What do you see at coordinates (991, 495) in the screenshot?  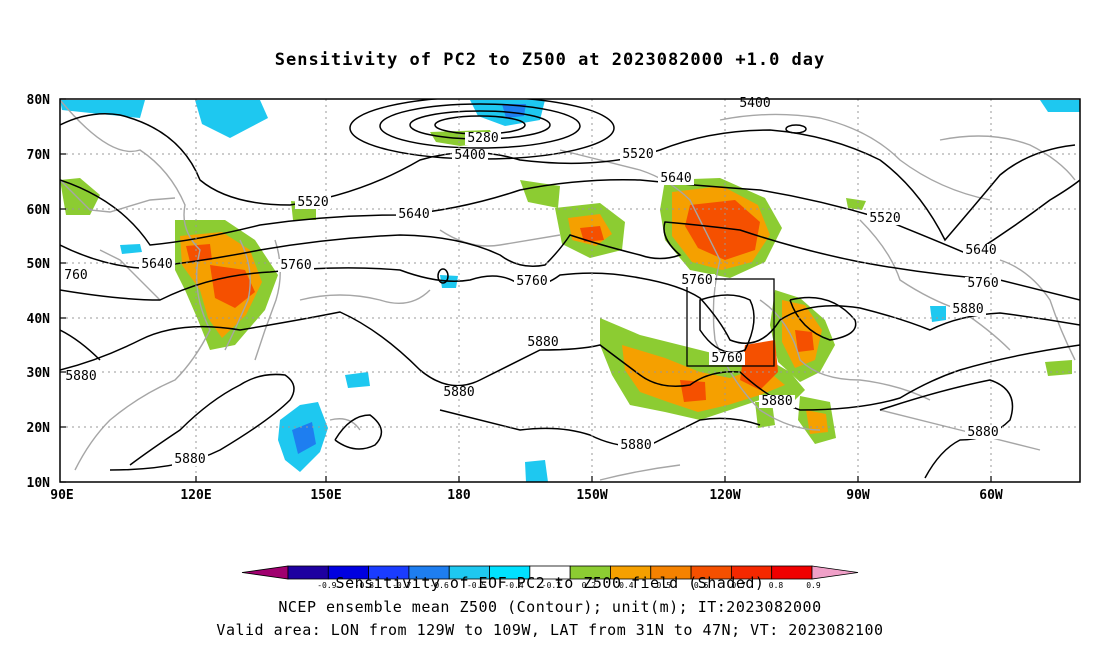 I see `lon-label: 60W` at bounding box center [991, 495].